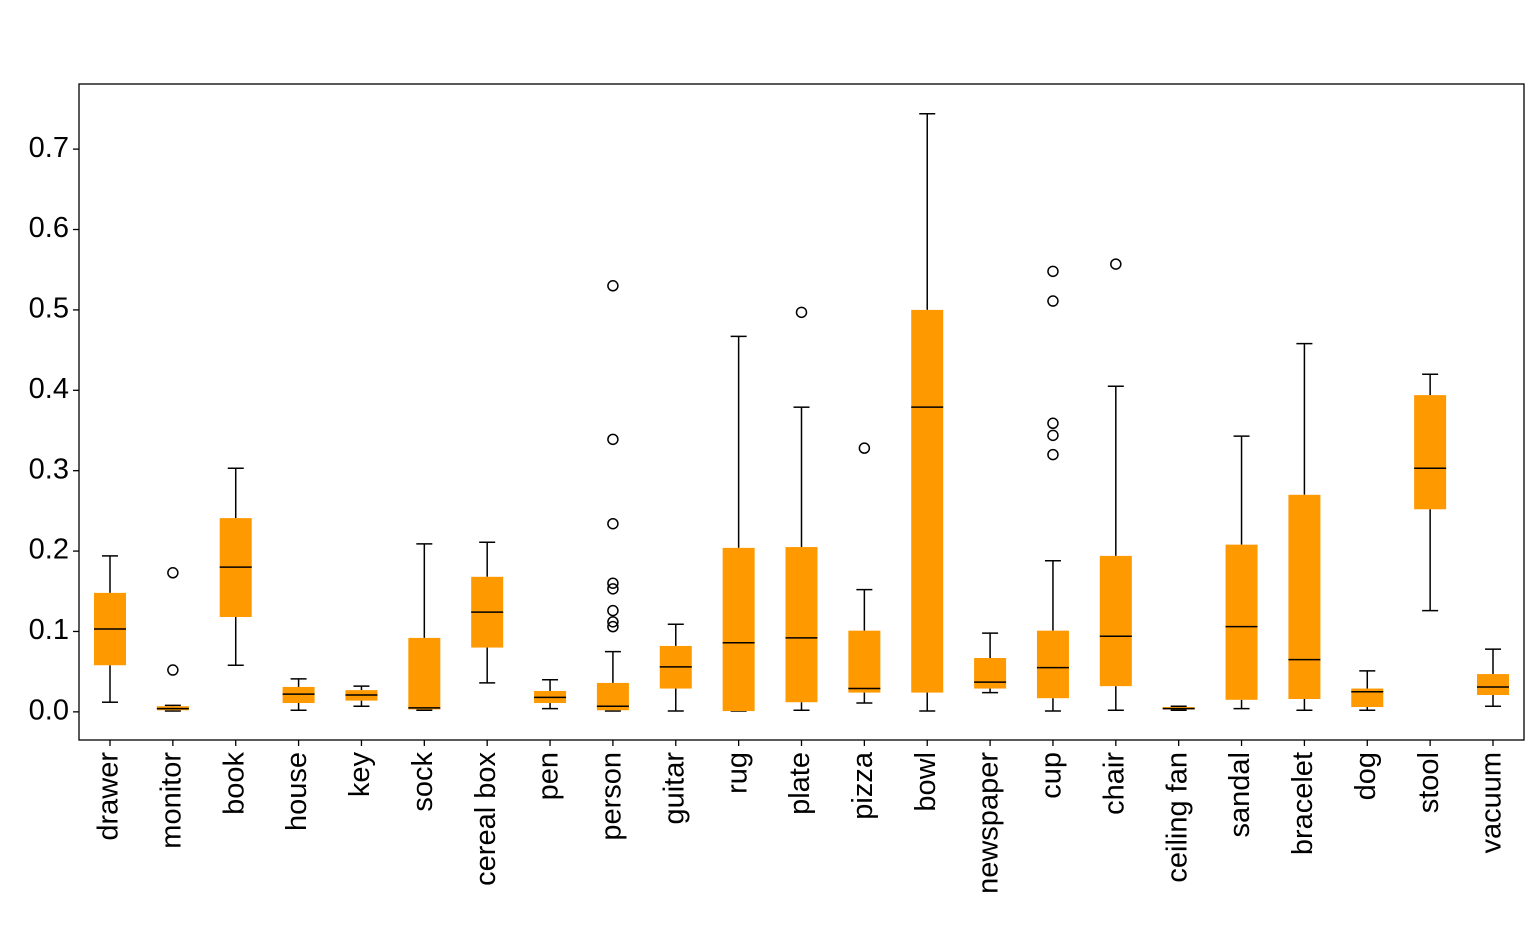 This screenshot has height=937, width=1529. Describe the element at coordinates (1240, 794) in the screenshot. I see `x-tick-label: sandal` at that location.